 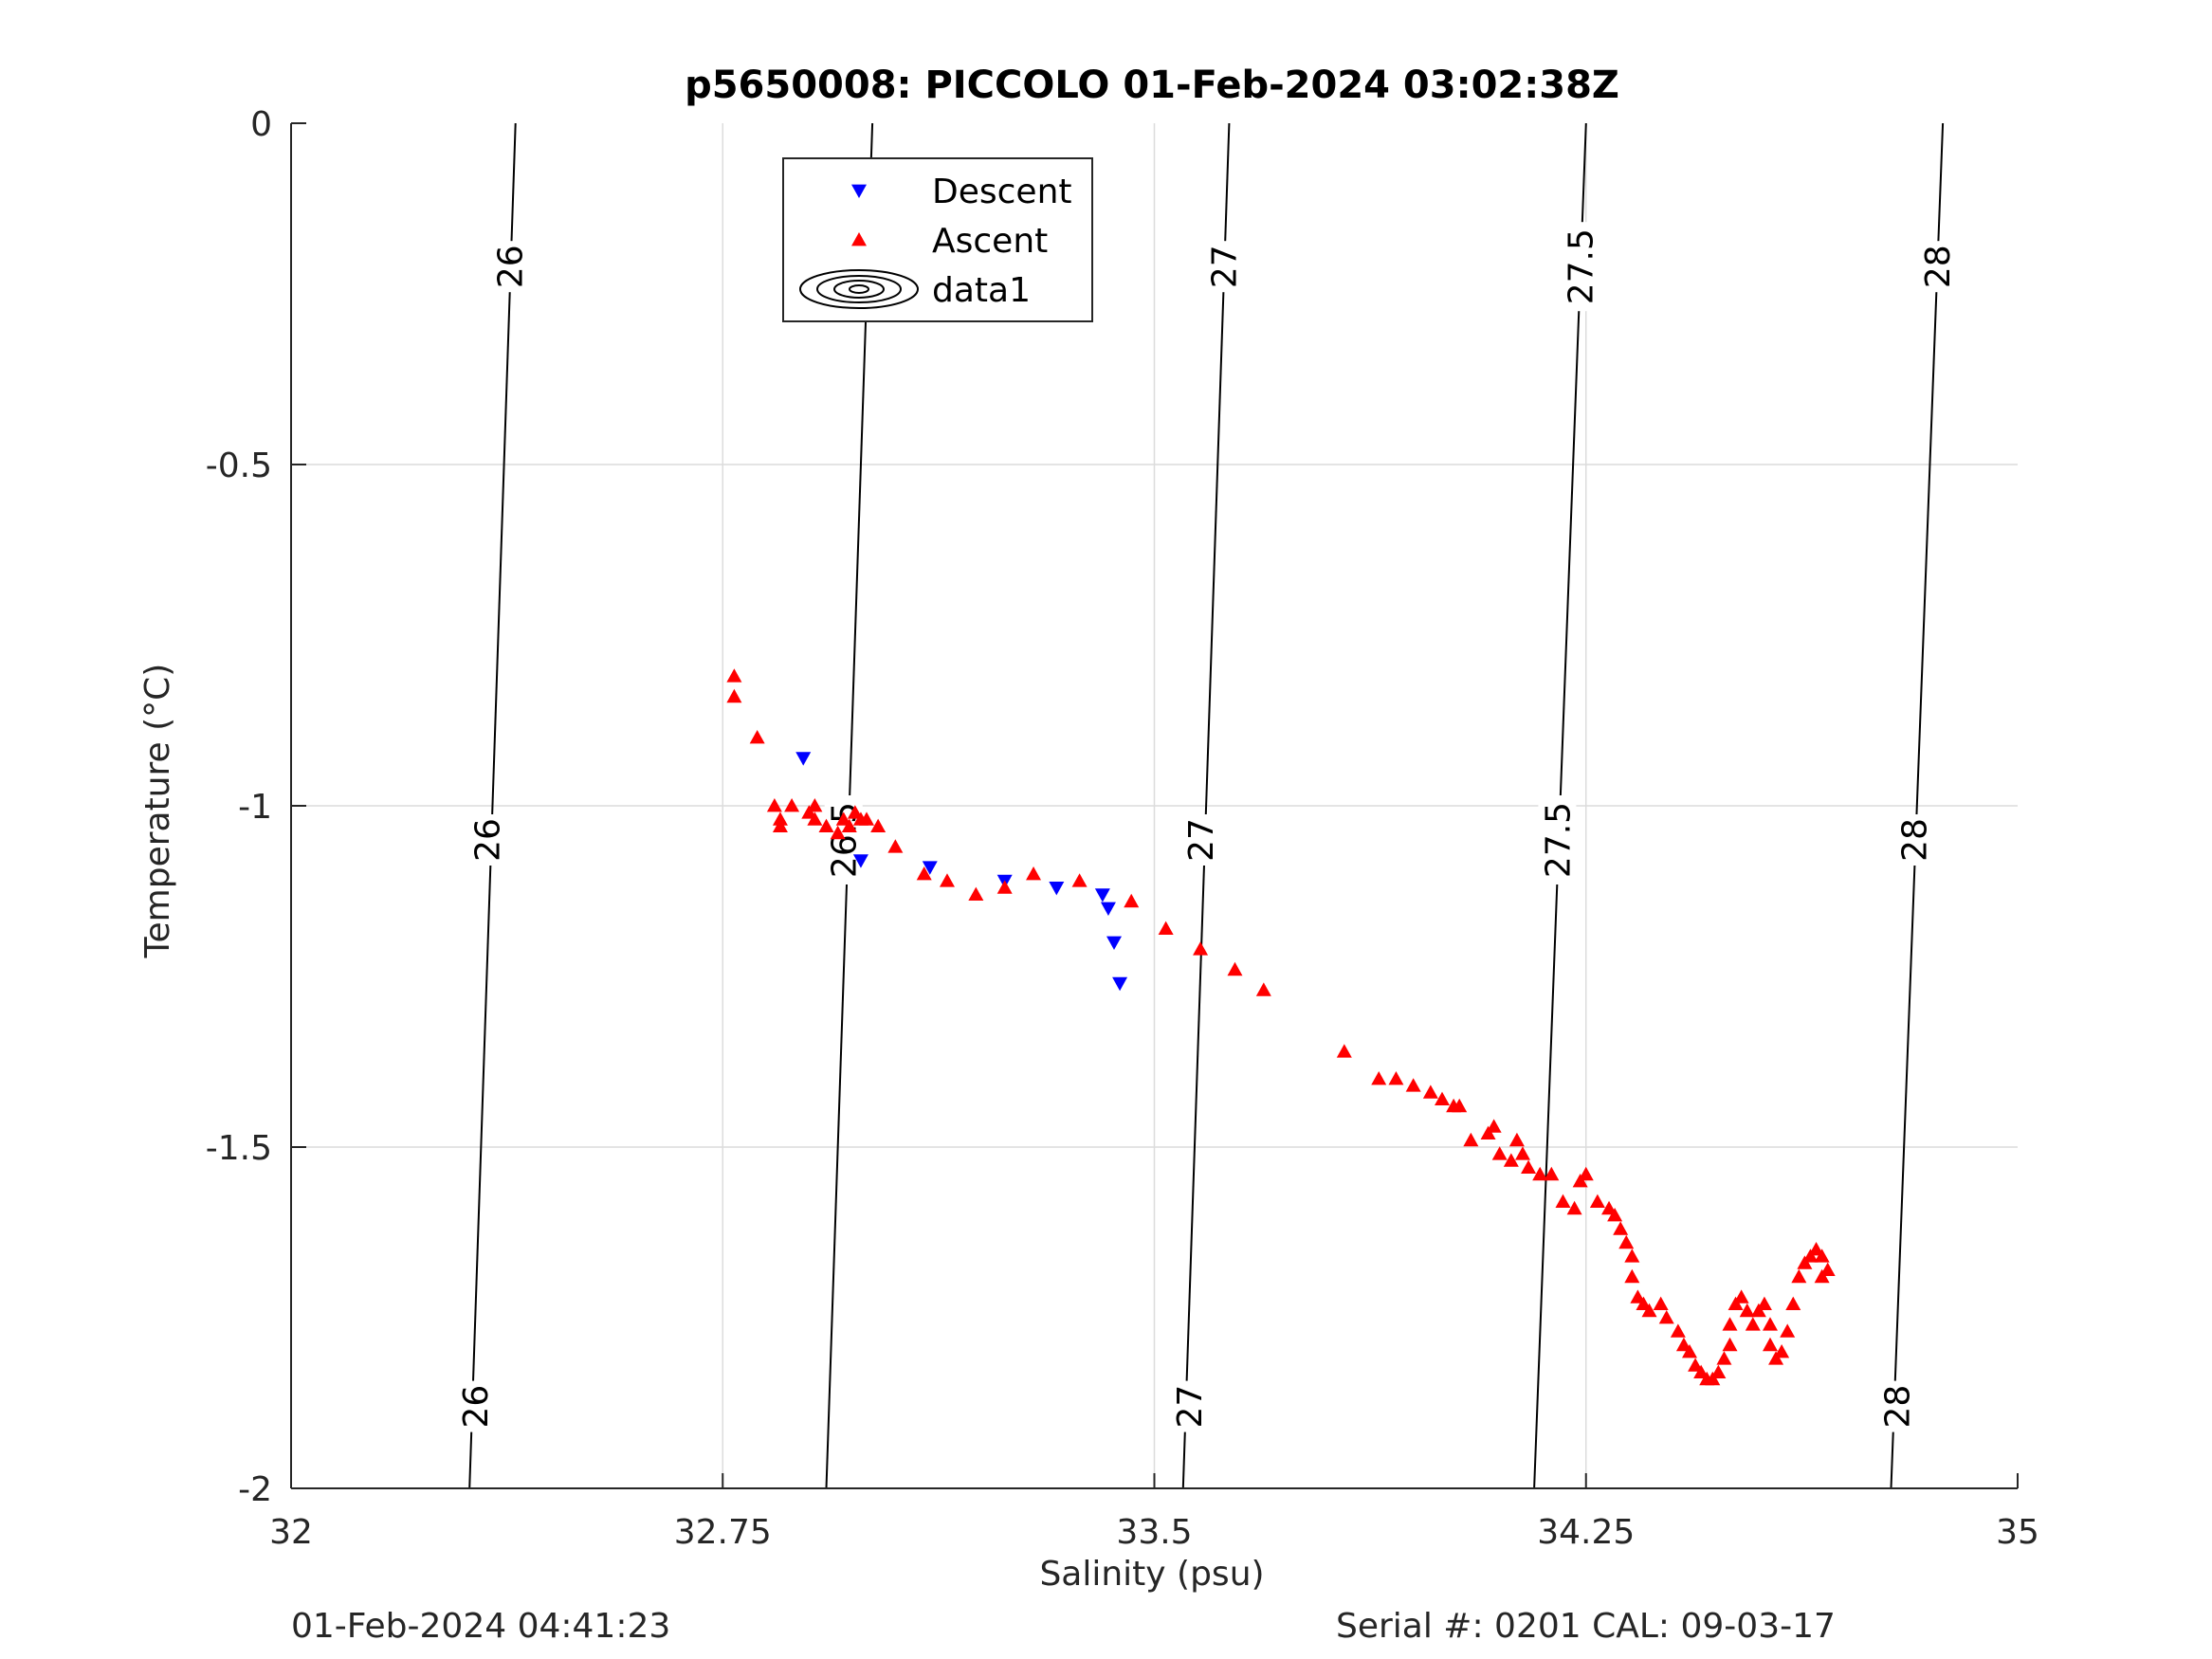 I want to click on x-tick-label: 34.25, so click(x=1586, y=1532).